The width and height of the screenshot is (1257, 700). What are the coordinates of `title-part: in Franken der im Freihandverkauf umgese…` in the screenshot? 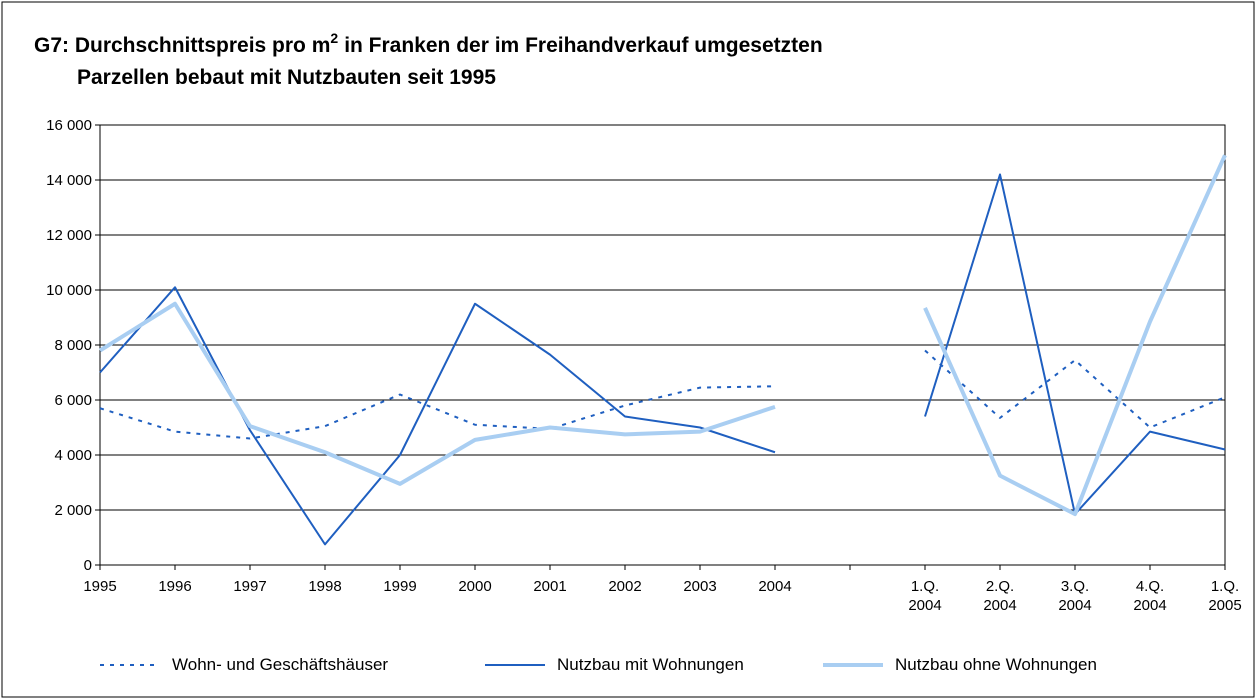 It's located at (583, 45).